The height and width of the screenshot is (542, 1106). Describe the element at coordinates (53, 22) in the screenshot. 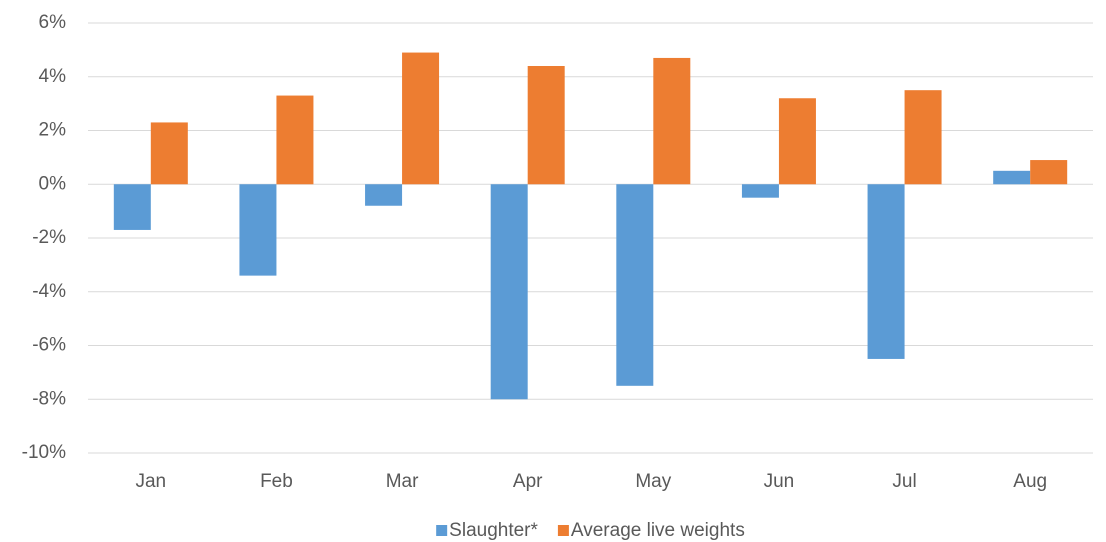

I see `y-tick-label: 6%` at that location.